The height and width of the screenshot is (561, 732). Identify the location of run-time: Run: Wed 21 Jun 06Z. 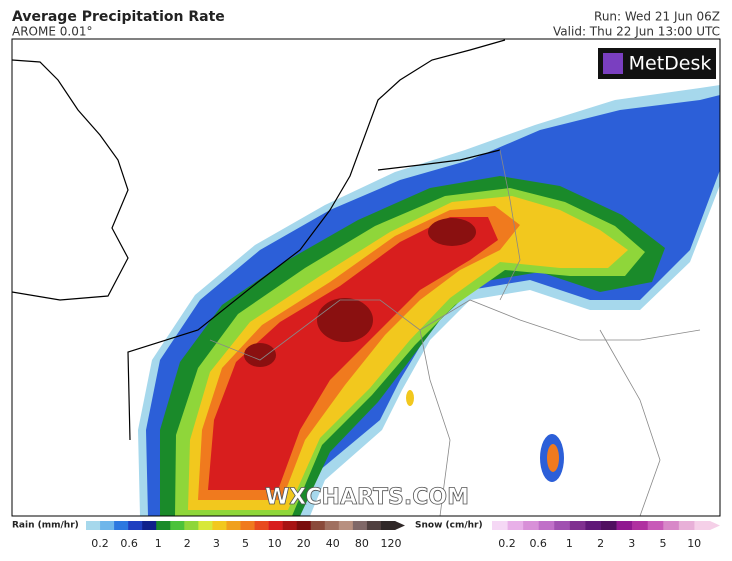
(657, 17).